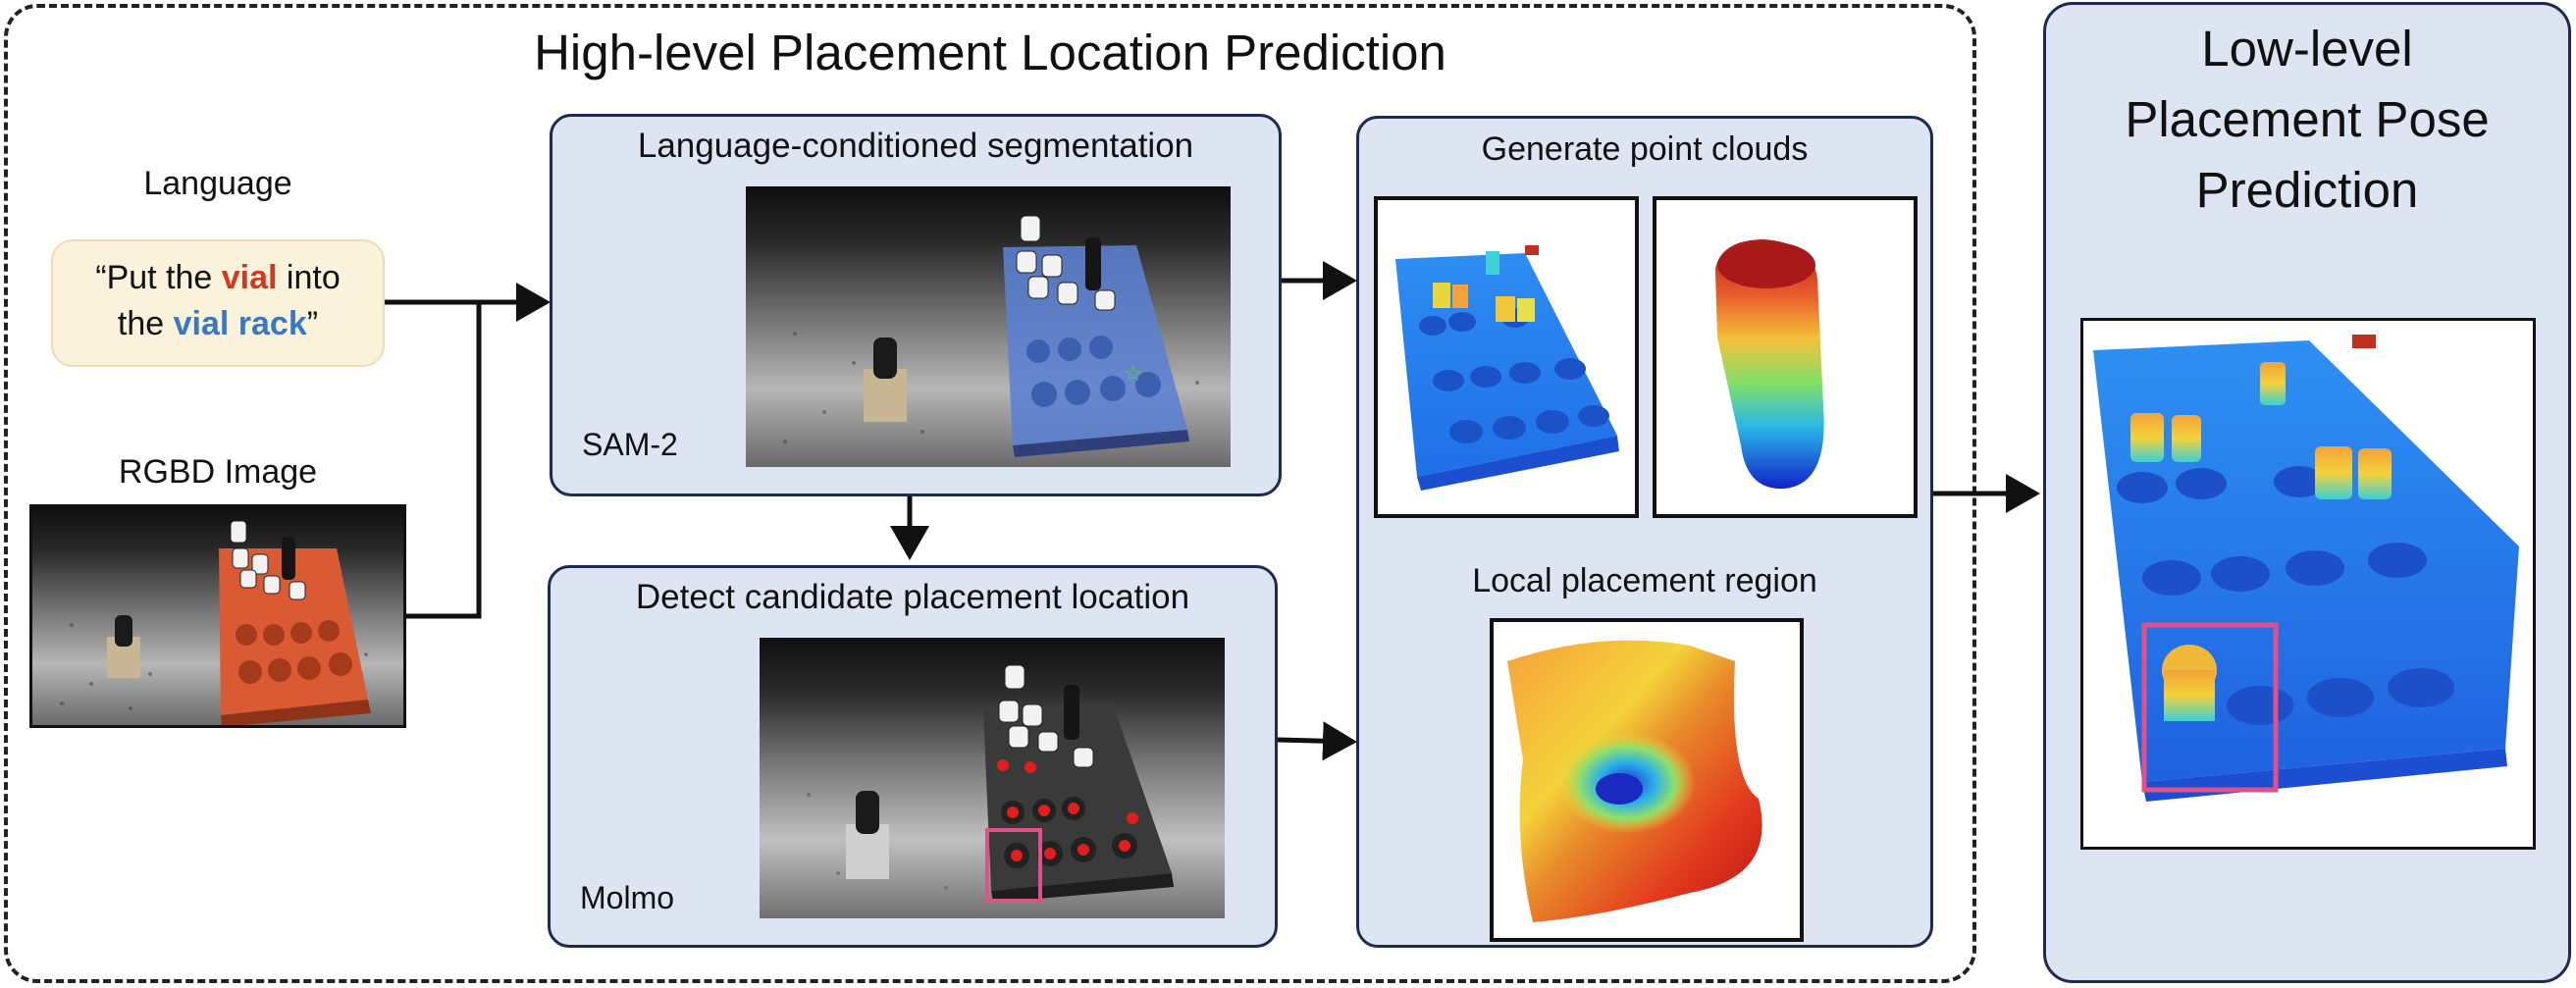  I want to click on segmentation-title: Language-conditioned segmentation, so click(915, 146).